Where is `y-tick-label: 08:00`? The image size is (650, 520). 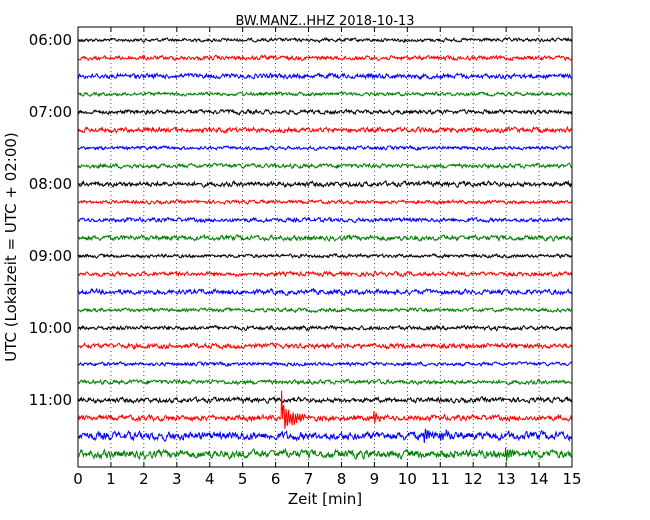 y-tick-label: 08:00 is located at coordinates (50, 184).